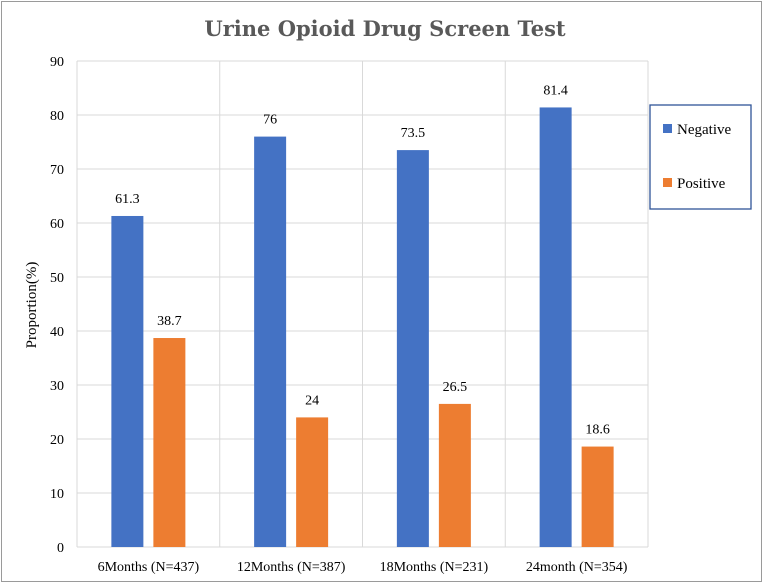  Describe the element at coordinates (434, 567) in the screenshot. I see `x-category-label: 18Months (N=231)` at that location.